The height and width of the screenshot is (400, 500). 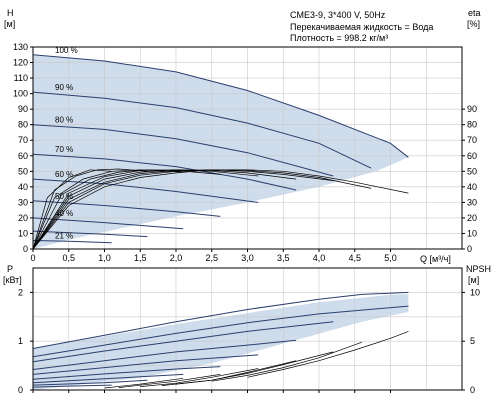 I want to click on top-left-tick-label: 110, so click(x=21, y=78).